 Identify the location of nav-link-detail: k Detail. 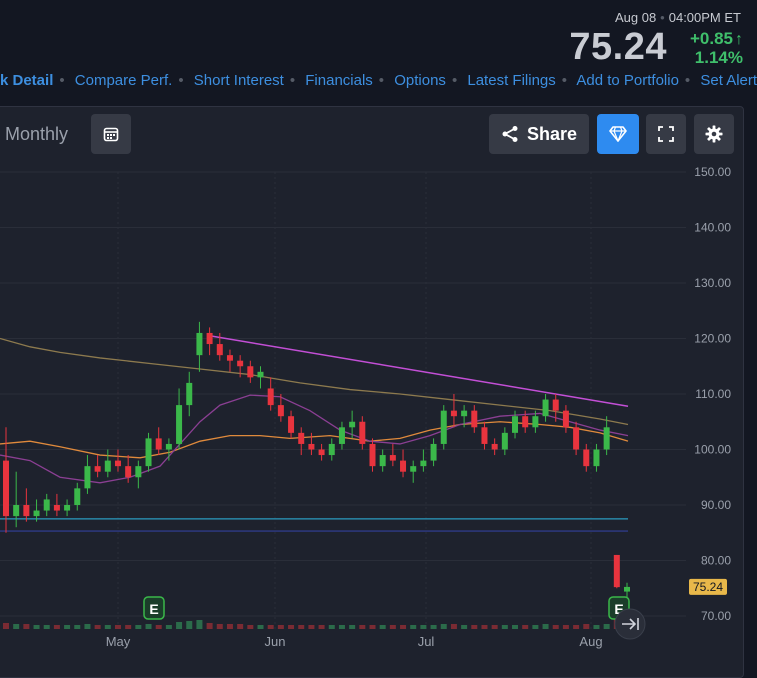
(27, 80).